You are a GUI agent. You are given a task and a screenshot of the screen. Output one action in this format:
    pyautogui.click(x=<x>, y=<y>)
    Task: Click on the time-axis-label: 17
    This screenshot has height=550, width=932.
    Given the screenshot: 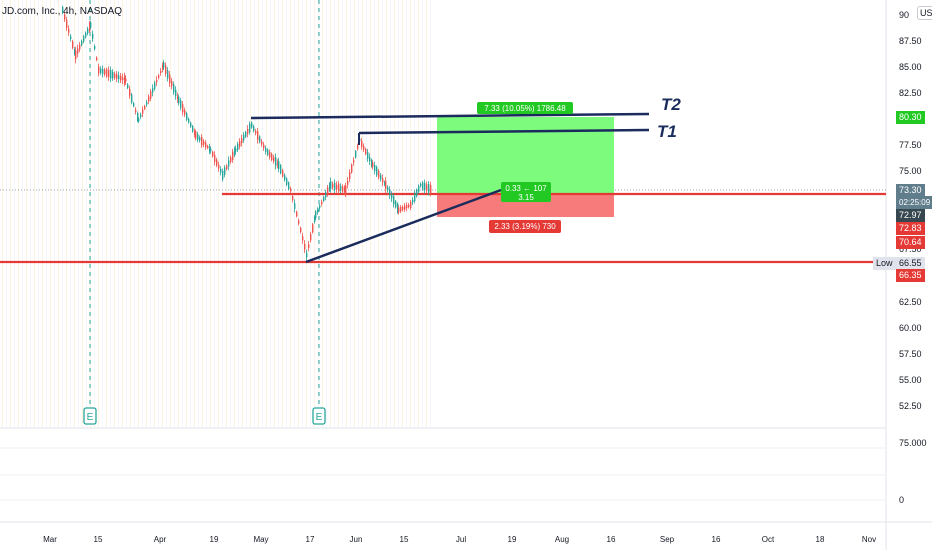 What is the action you would take?
    pyautogui.click(x=310, y=539)
    